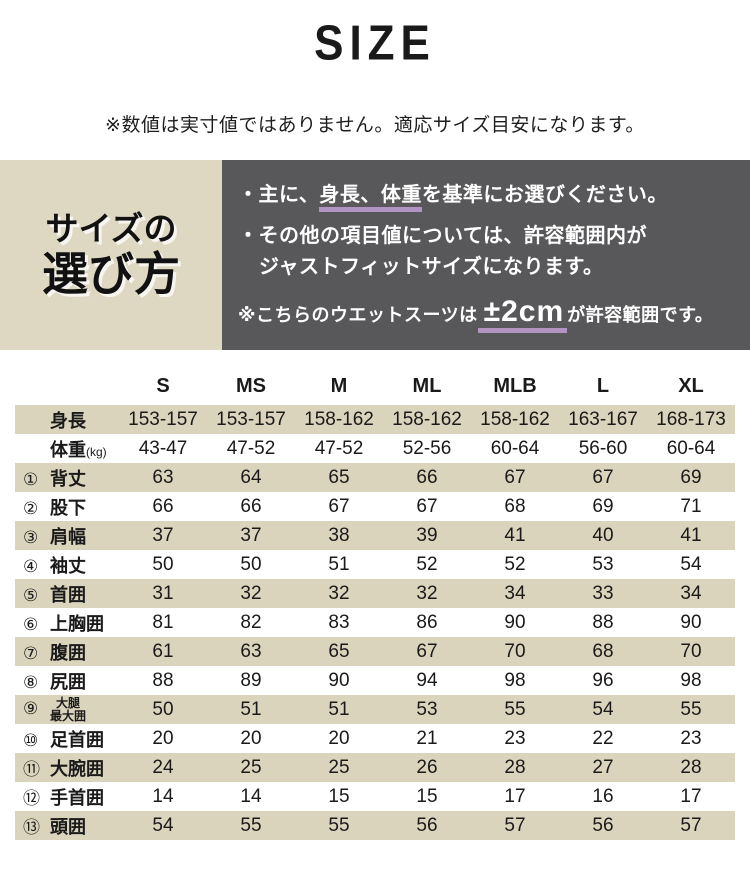 Image resolution: width=750 pixels, height=884 pixels. I want to click on size-column-header: ML, so click(427, 388).